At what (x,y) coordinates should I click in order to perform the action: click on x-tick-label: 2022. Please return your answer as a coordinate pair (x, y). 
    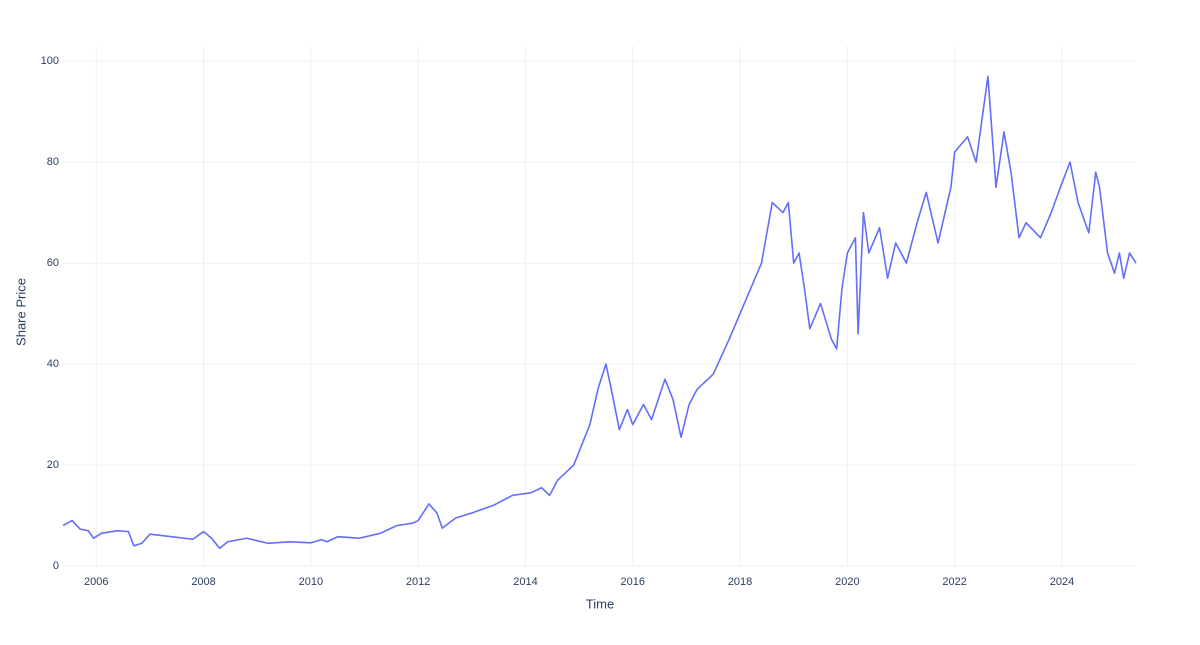
    Looking at the image, I should click on (954, 582).